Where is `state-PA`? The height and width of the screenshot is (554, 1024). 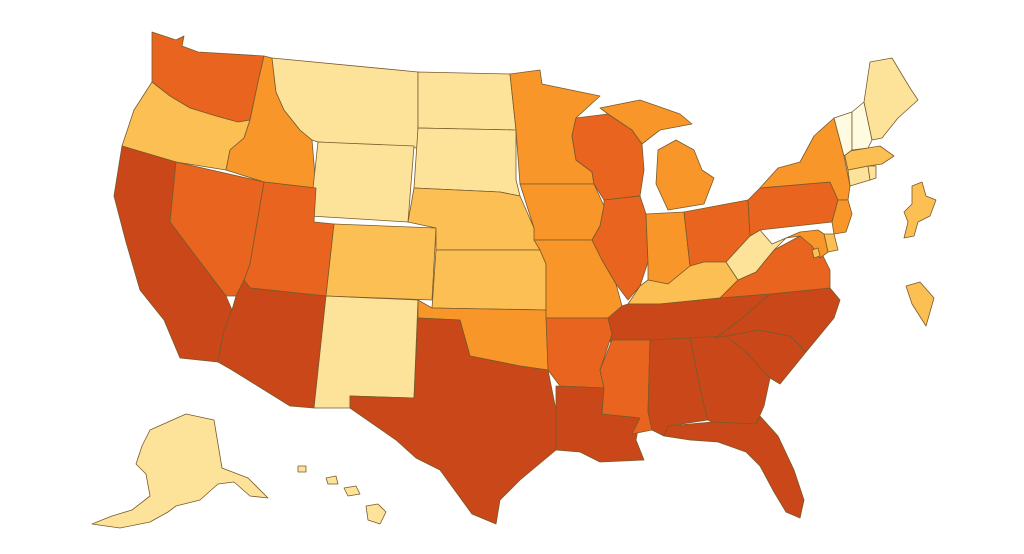
state-PA is located at coordinates (793, 209).